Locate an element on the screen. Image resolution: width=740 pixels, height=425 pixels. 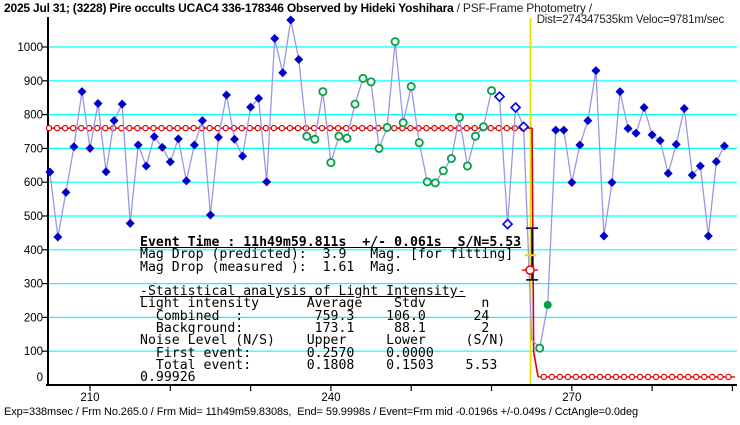
y-axis-label: 1000 is located at coordinates (30, 48).